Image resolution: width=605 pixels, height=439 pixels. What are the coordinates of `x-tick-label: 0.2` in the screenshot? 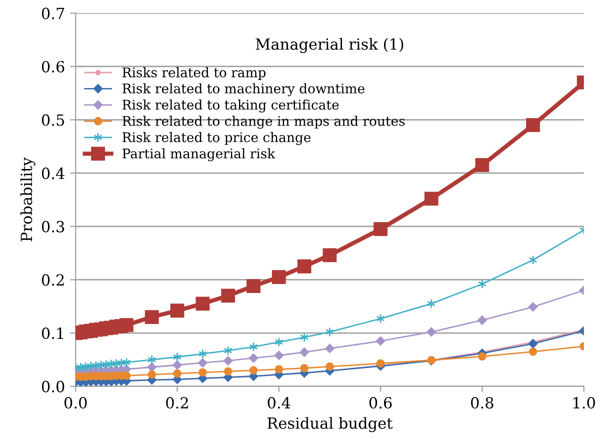 It's located at (177, 403).